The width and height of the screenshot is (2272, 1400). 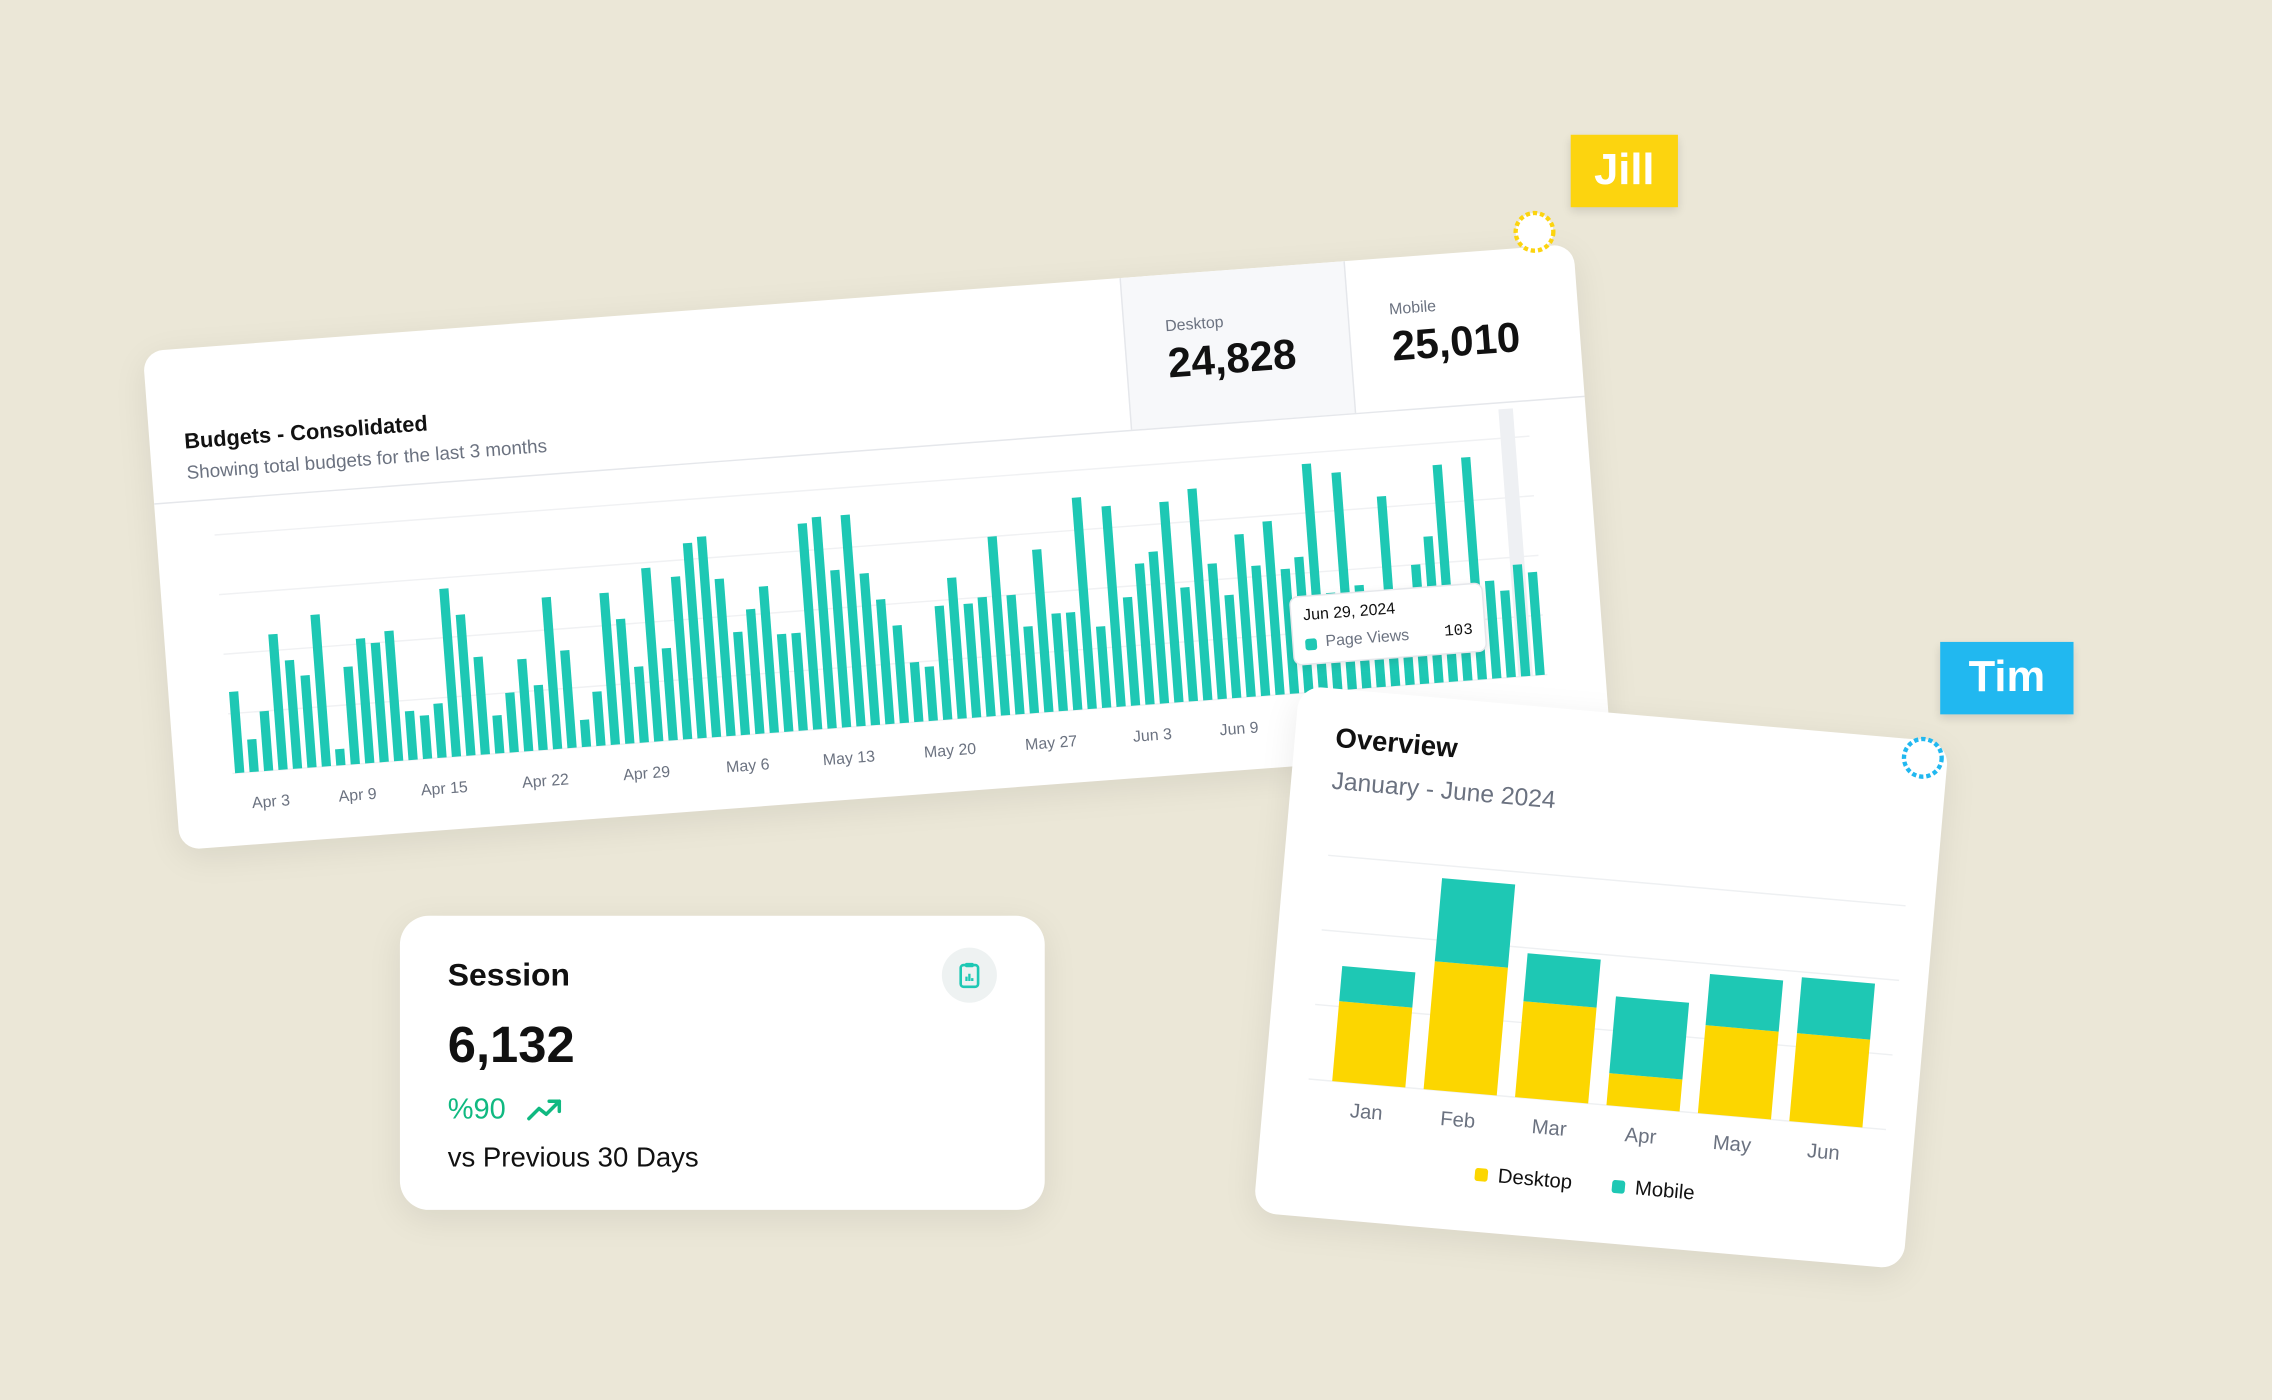 What do you see at coordinates (1194, 324) in the screenshot?
I see `stat-label: Desktop` at bounding box center [1194, 324].